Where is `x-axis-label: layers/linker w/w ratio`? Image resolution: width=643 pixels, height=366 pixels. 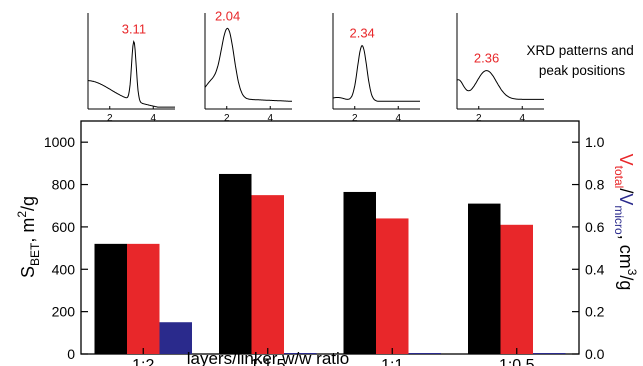 x-axis-label: layers/linker w/w ratio is located at coordinates (268, 357).